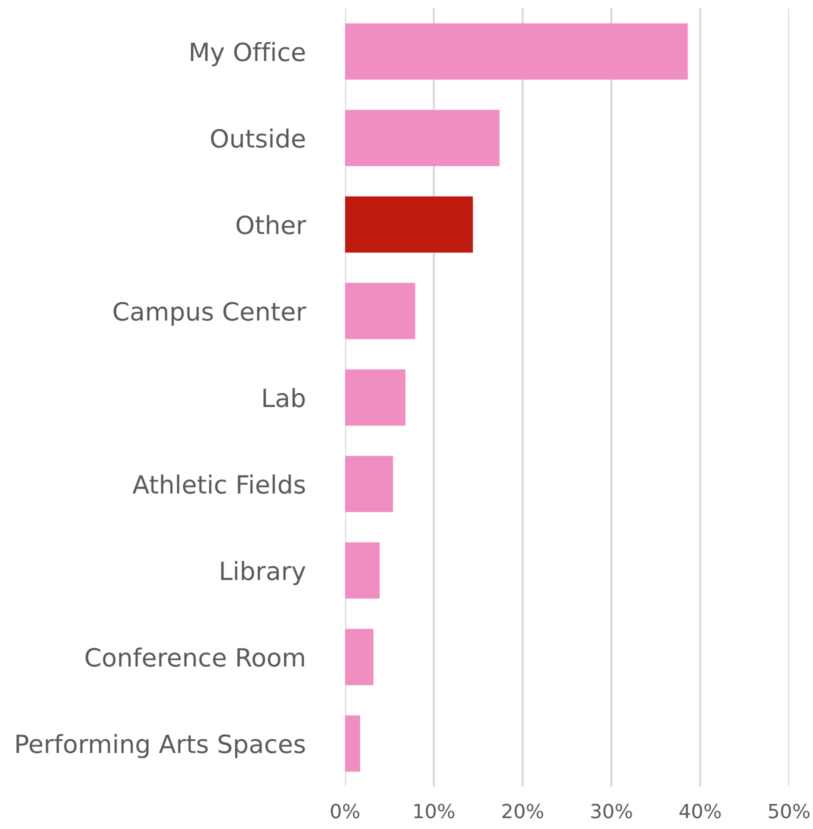 This screenshot has height=829, width=813. What do you see at coordinates (700, 811) in the screenshot?
I see `x-tick-label: 40%` at bounding box center [700, 811].